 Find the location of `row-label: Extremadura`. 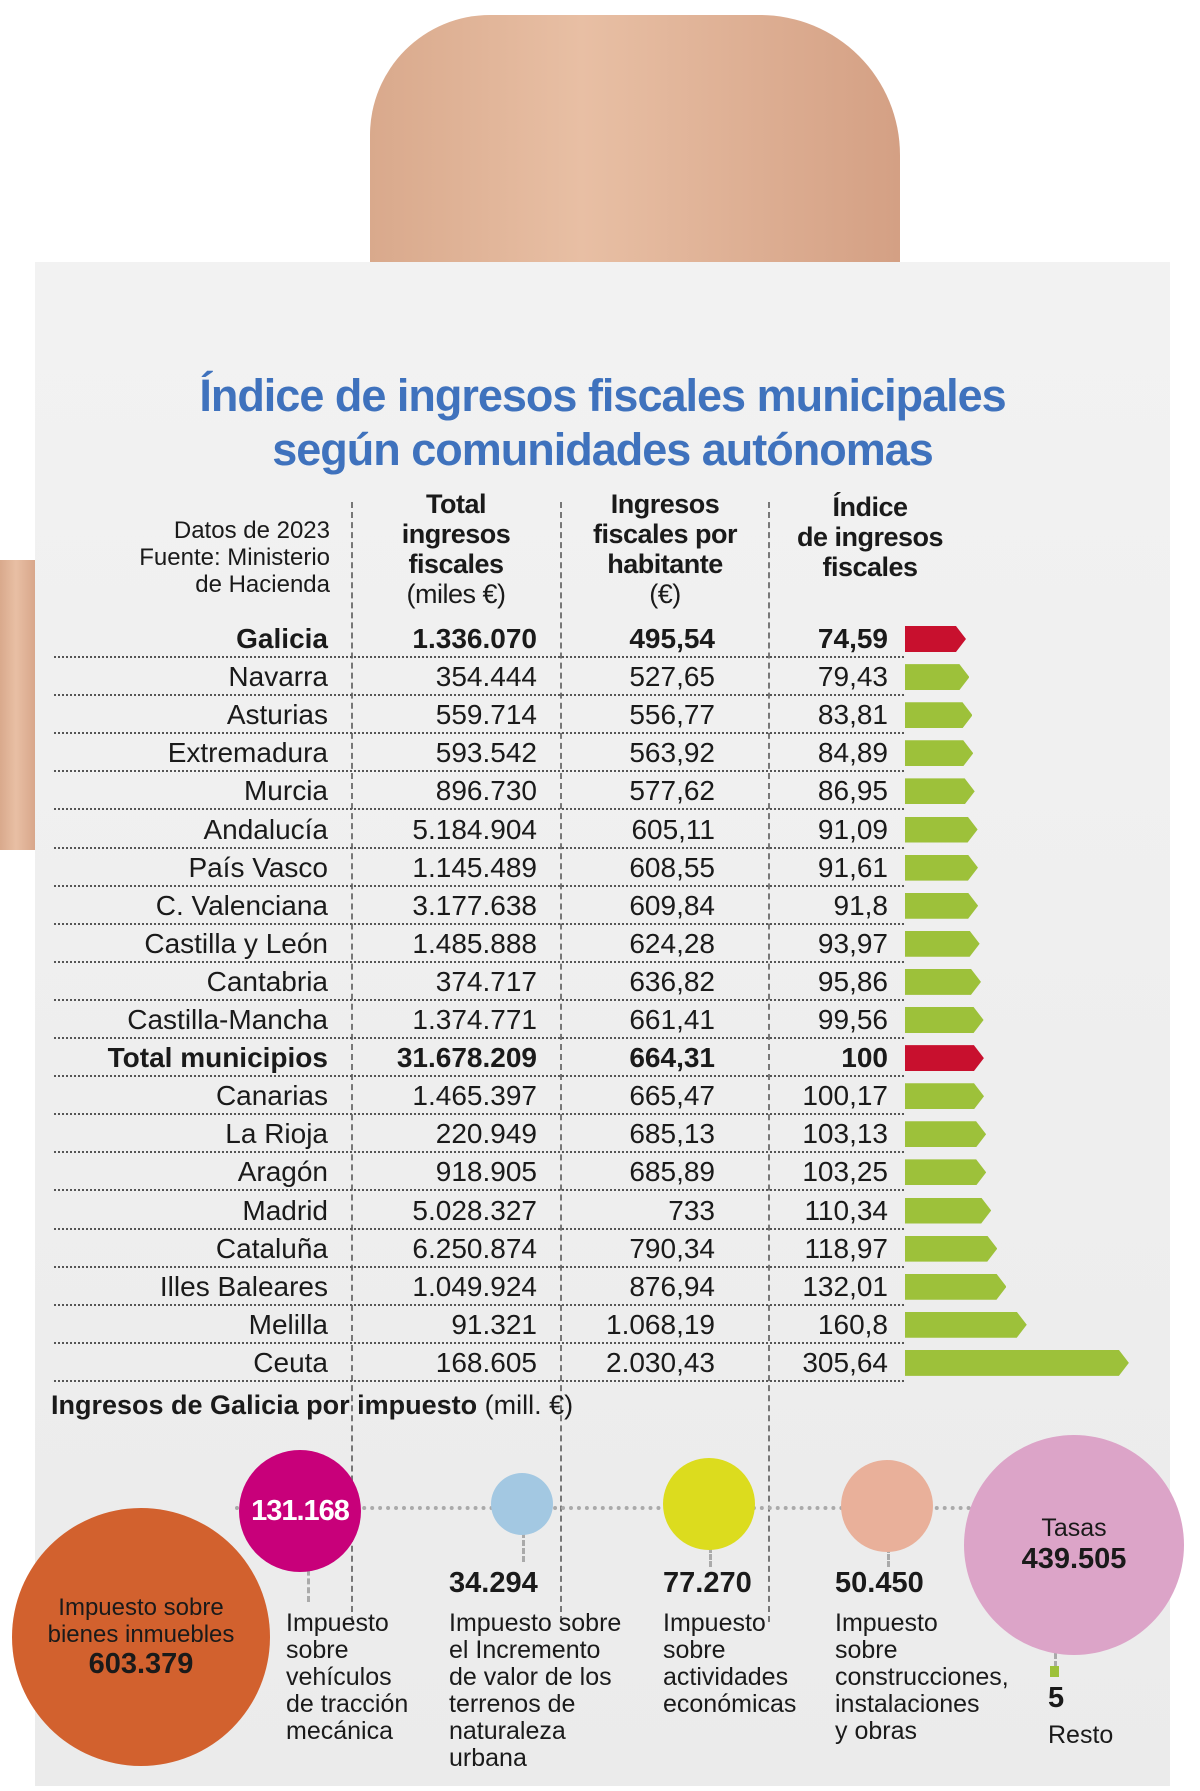

row-label: Extremadura is located at coordinates (247, 753).